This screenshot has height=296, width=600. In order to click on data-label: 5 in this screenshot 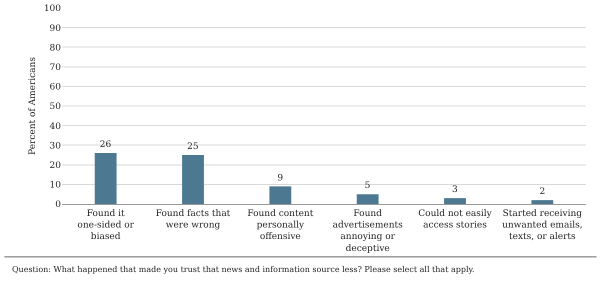, I will do `click(367, 186)`.